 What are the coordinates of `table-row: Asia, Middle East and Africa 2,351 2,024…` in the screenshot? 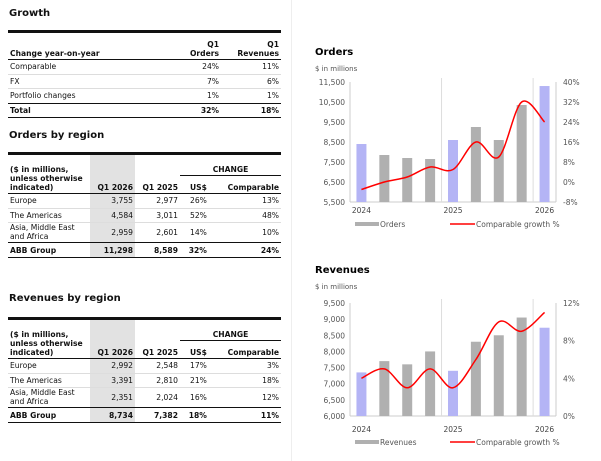 It's located at (144, 398).